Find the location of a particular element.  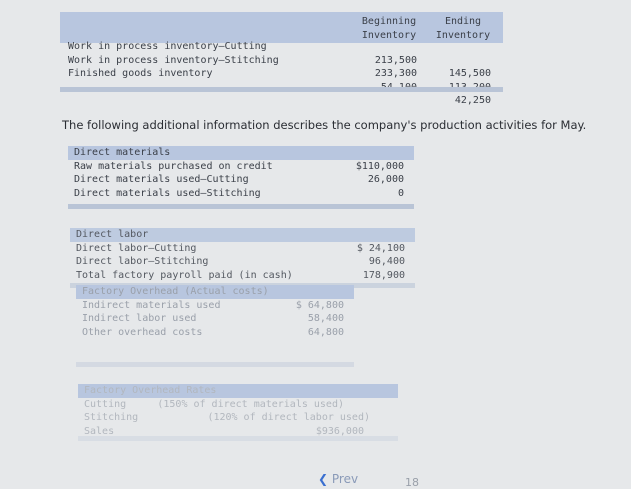

row-label: Raw materials purchased on credit is located at coordinates (173, 166).